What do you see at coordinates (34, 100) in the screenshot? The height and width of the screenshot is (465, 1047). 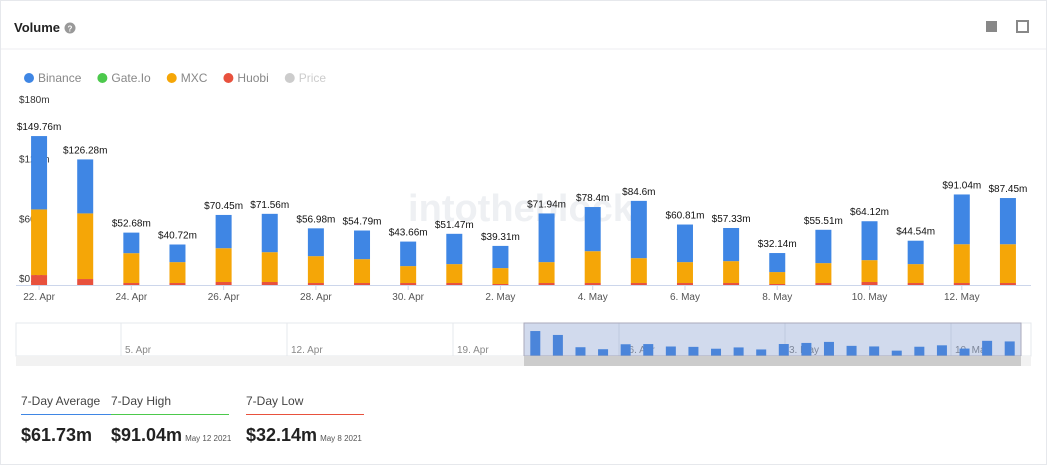 I see `y-tick-label: $180m` at bounding box center [34, 100].